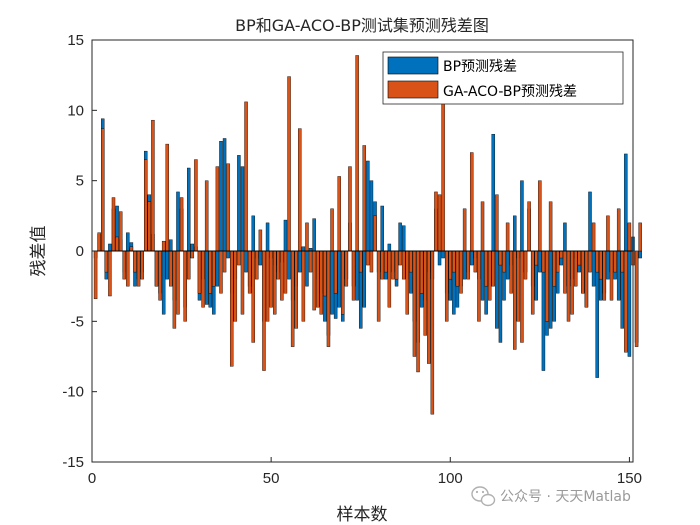 The height and width of the screenshot is (525, 700). I want to click on x-tick-label: 0, so click(92, 478).